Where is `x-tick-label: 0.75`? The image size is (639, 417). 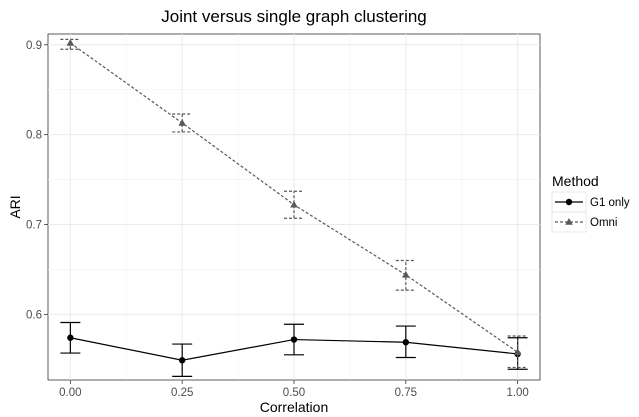 x-tick-label: 0.75 is located at coordinates (406, 393).